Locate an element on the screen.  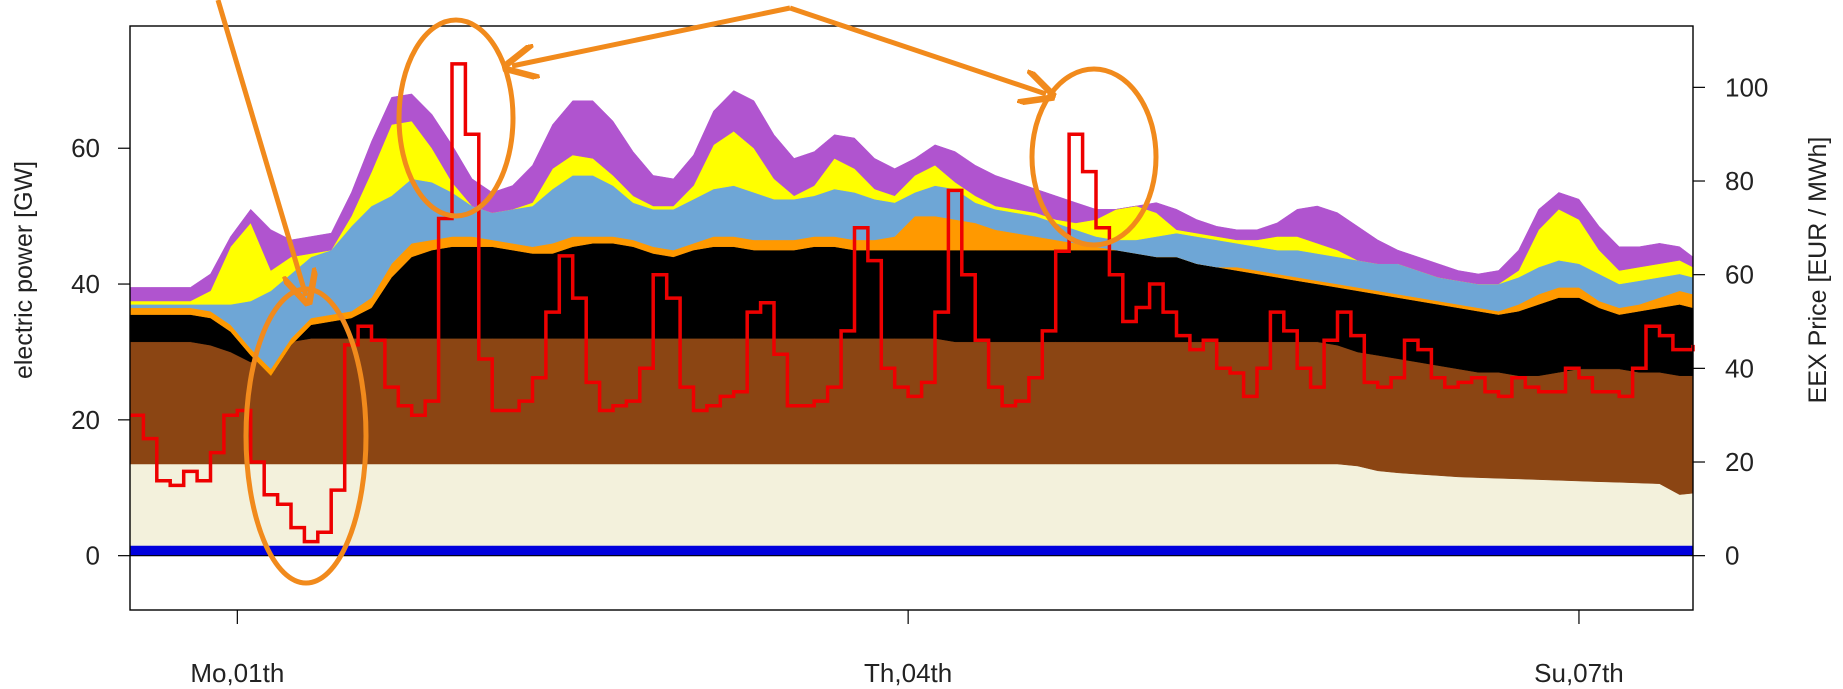
y2-axis-label: EEX Price [EUR / MWh] is located at coordinates (1818, 270).